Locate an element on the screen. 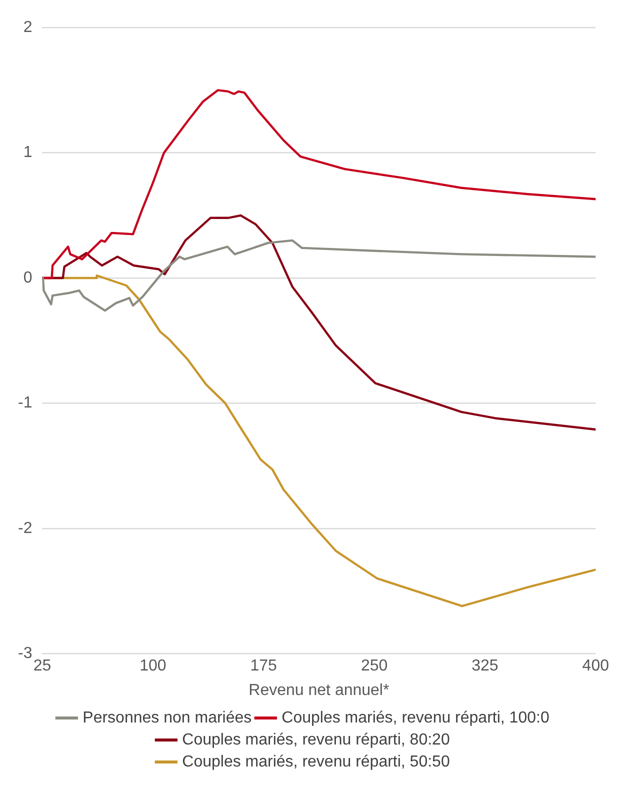  y-tick-label: -3 is located at coordinates (25, 653).